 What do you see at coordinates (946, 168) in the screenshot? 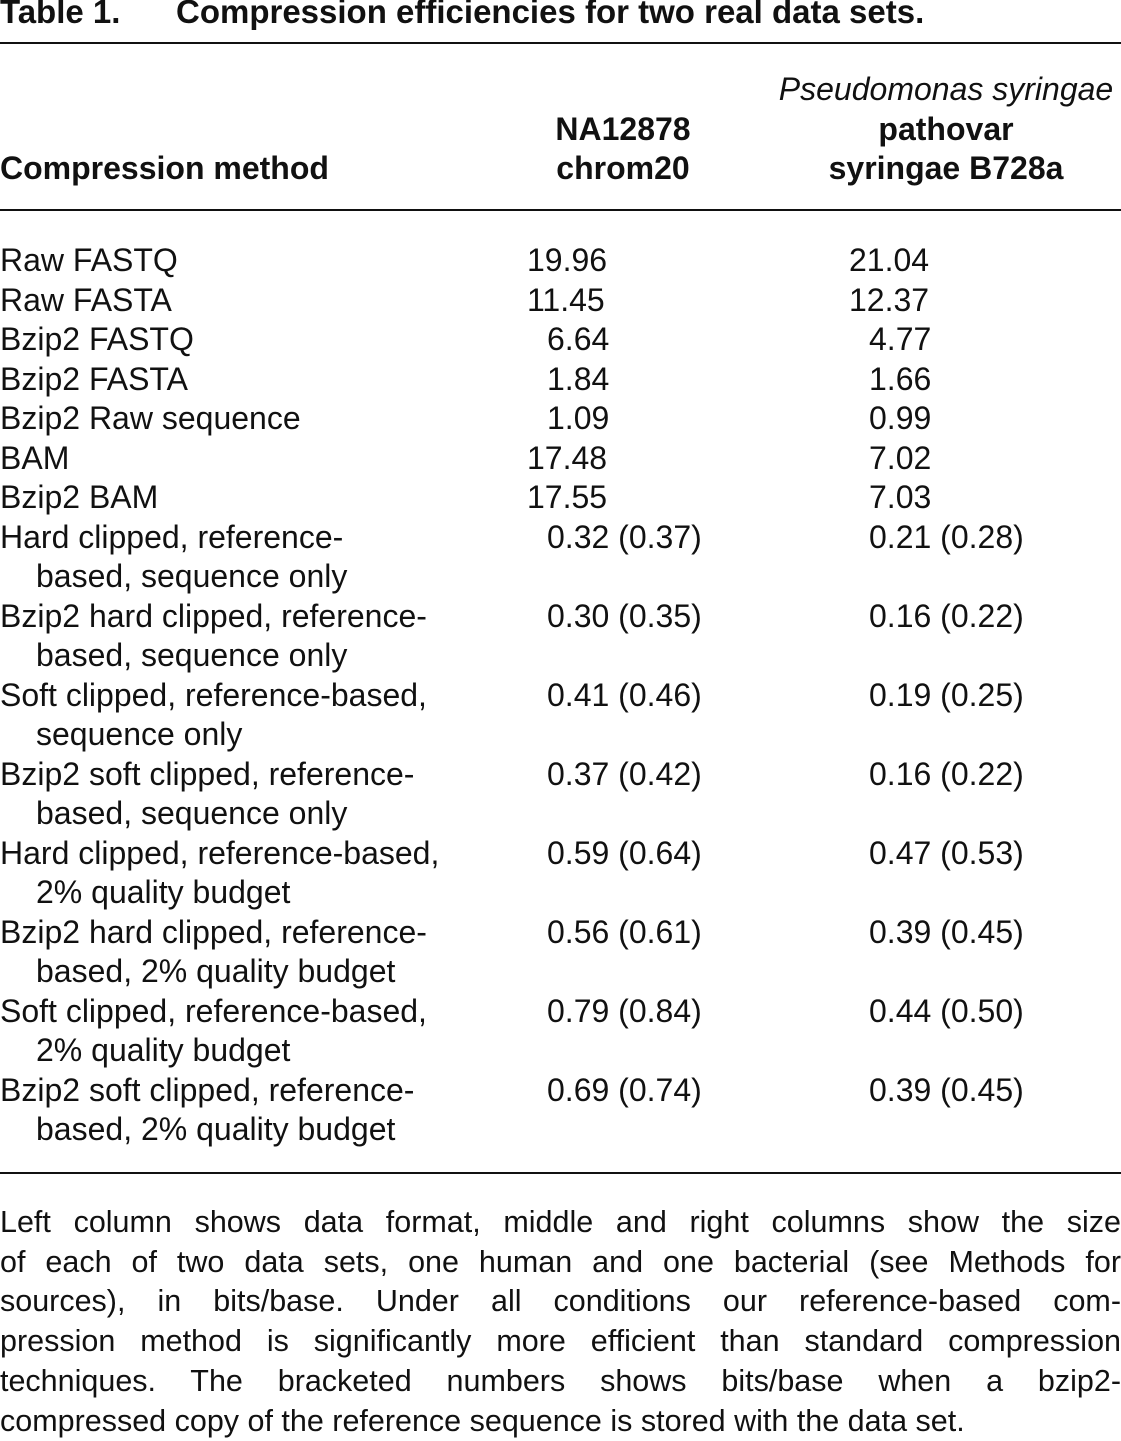
I see `header-cell: syringae B728a` at bounding box center [946, 168].